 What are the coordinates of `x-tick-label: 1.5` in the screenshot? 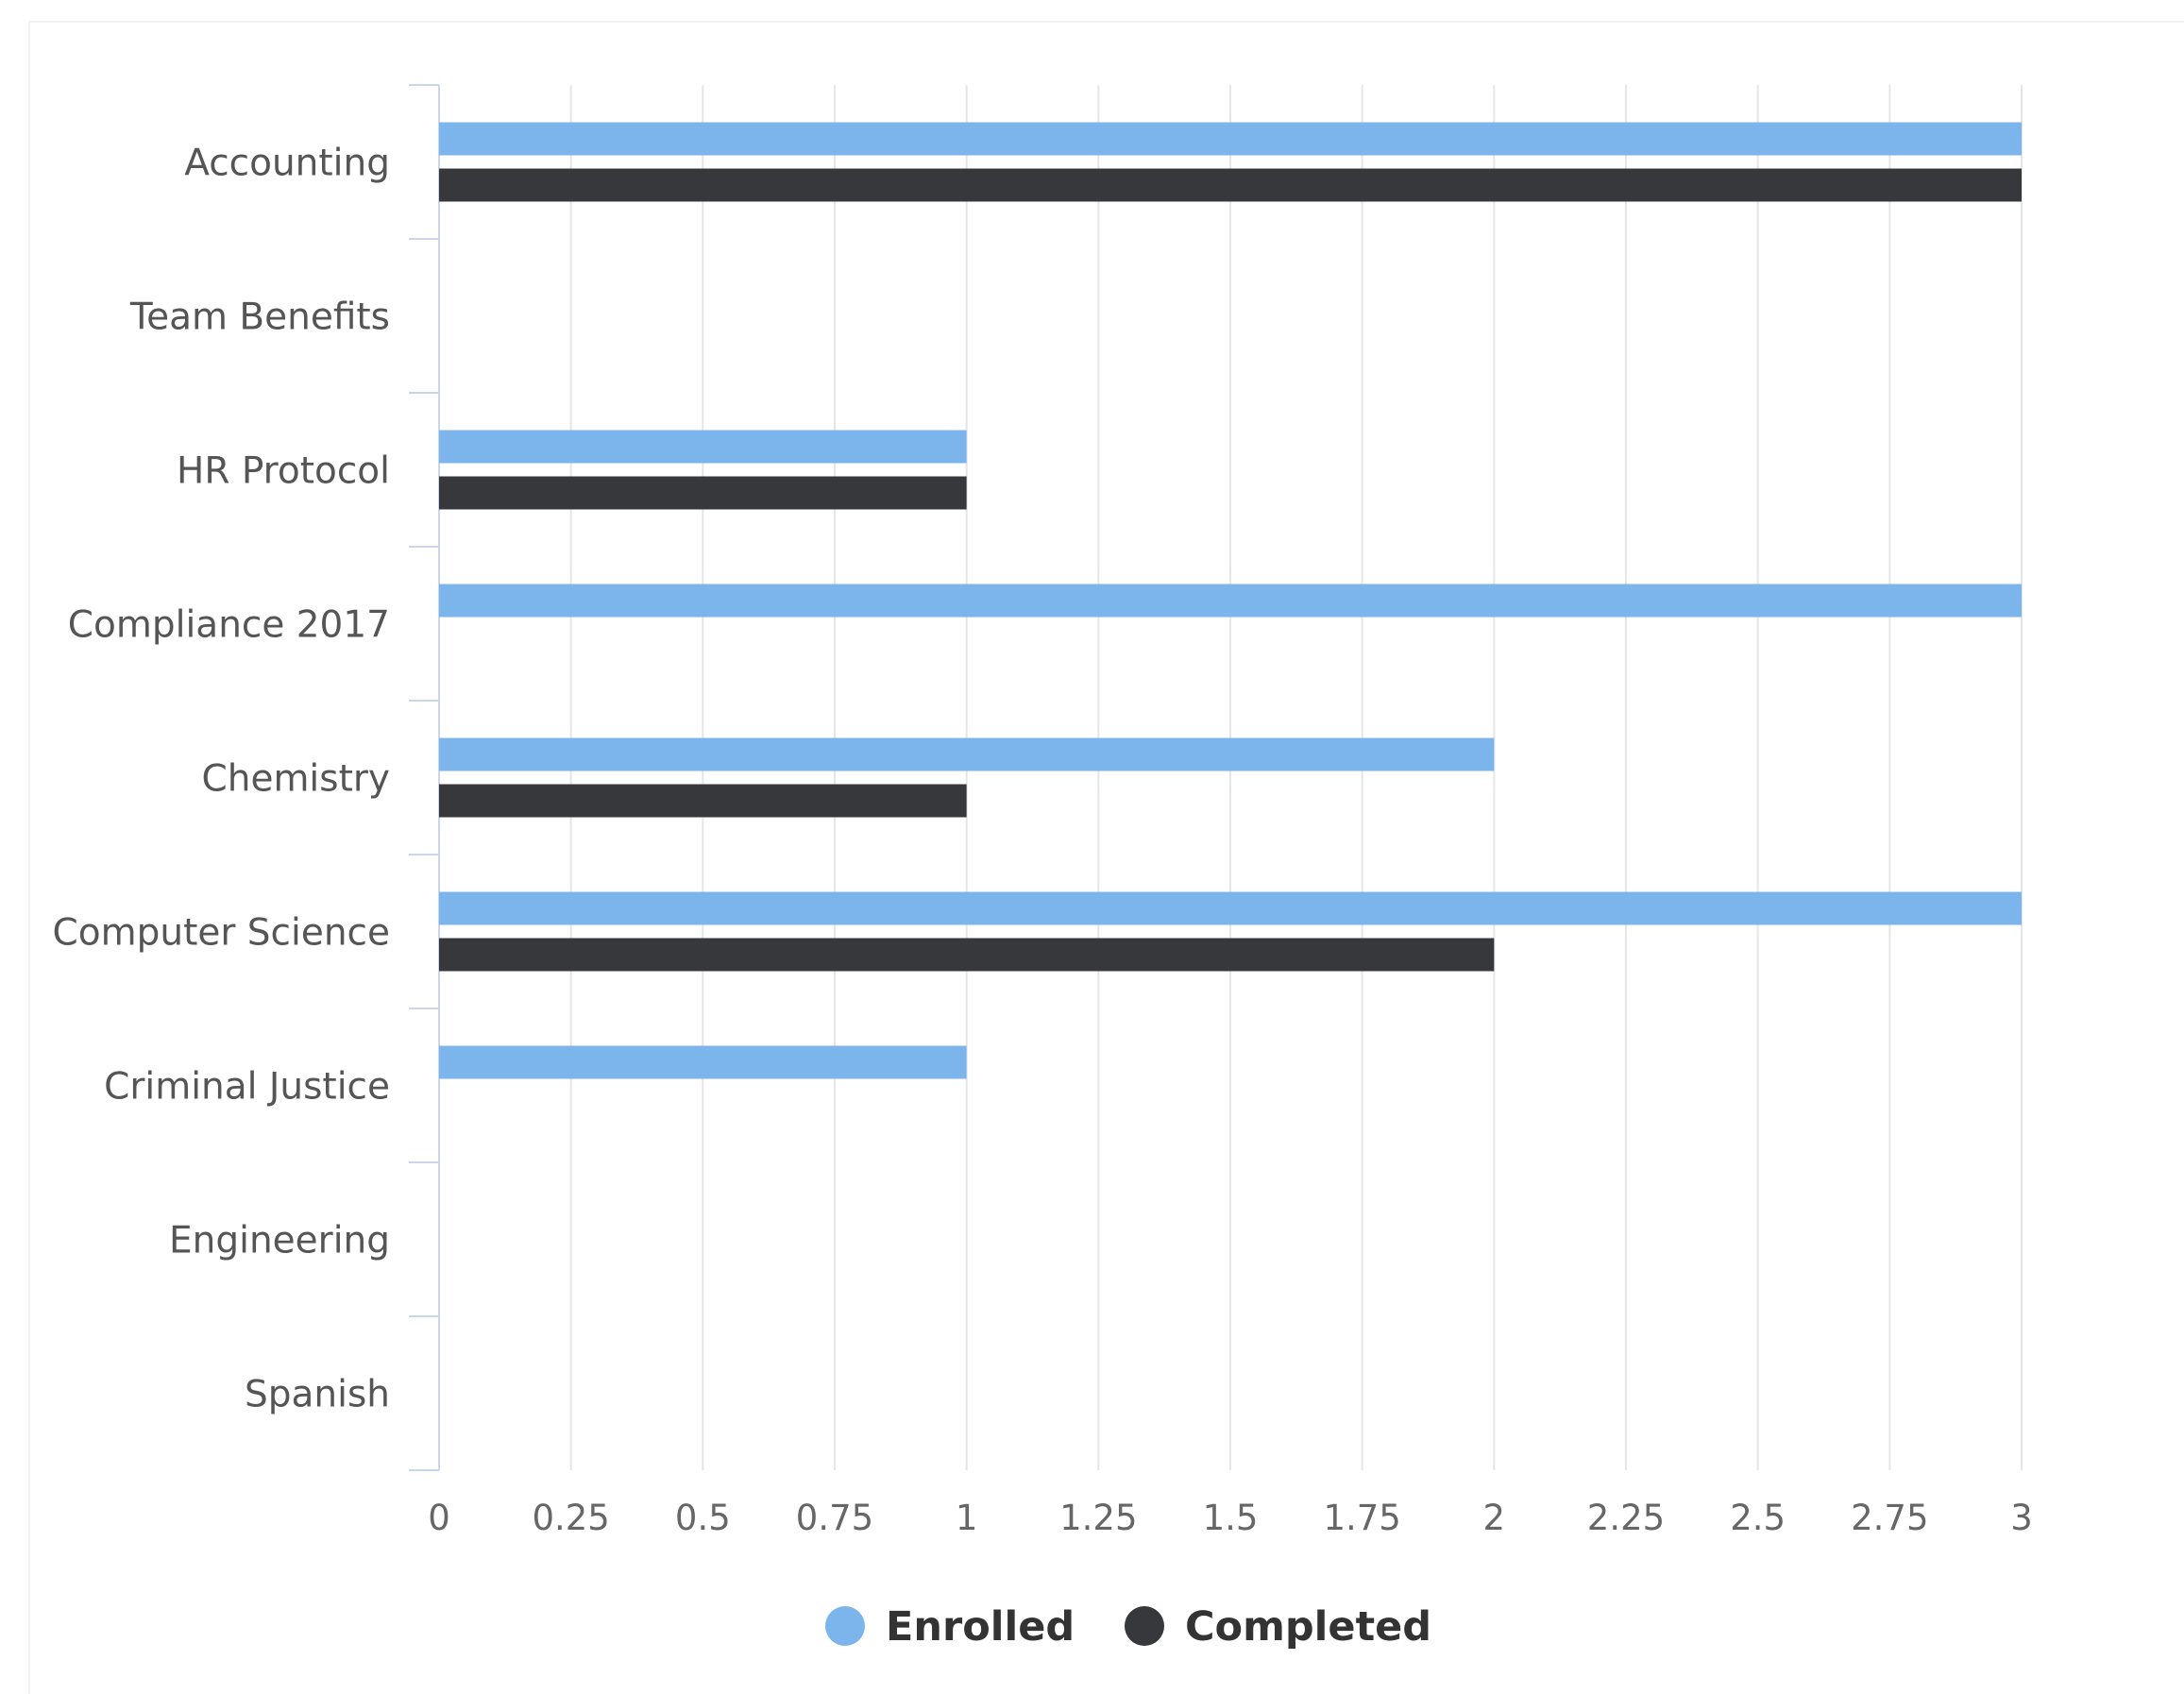 It's located at (1231, 1518).